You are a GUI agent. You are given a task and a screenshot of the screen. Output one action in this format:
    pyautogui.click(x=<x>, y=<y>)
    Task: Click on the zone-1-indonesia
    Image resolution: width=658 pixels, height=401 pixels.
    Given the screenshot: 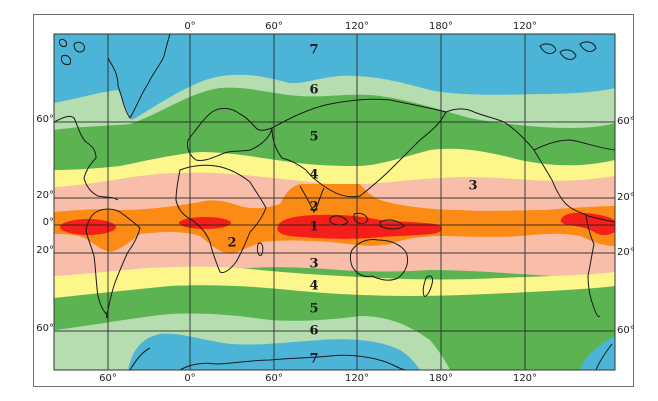 What is the action you would take?
    pyautogui.click(x=360, y=226)
    